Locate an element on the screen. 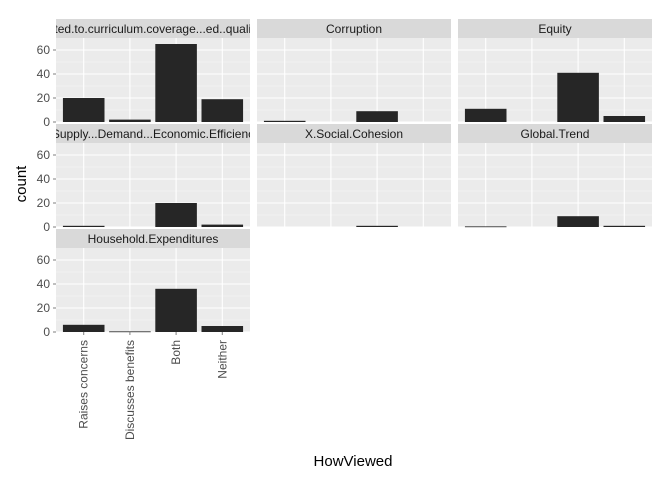 The height and width of the screenshot is (480, 672). facet-strip-label: Corruption is located at coordinates (354, 29).